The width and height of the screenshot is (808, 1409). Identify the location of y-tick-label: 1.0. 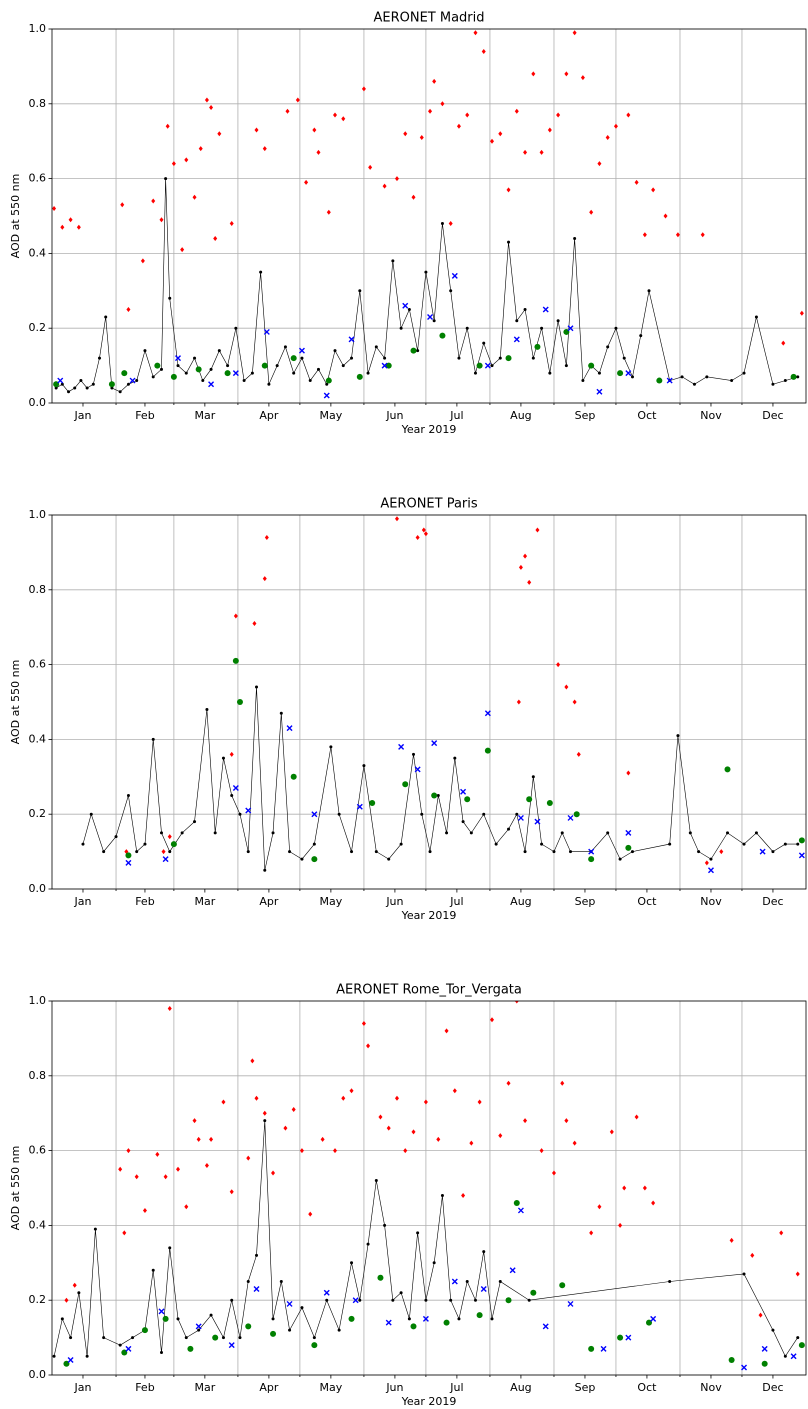
(38, 1000).